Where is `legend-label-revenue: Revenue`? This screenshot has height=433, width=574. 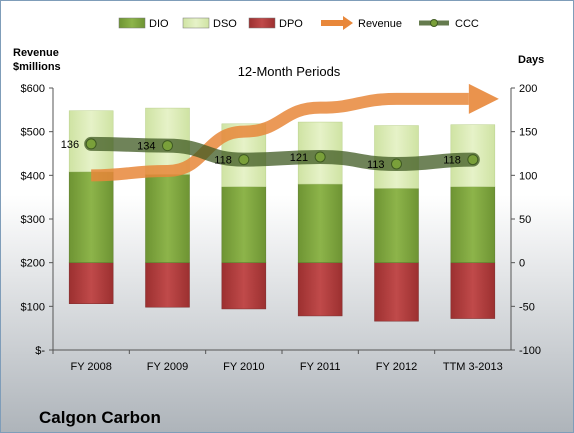
legend-label-revenue: Revenue is located at coordinates (380, 24).